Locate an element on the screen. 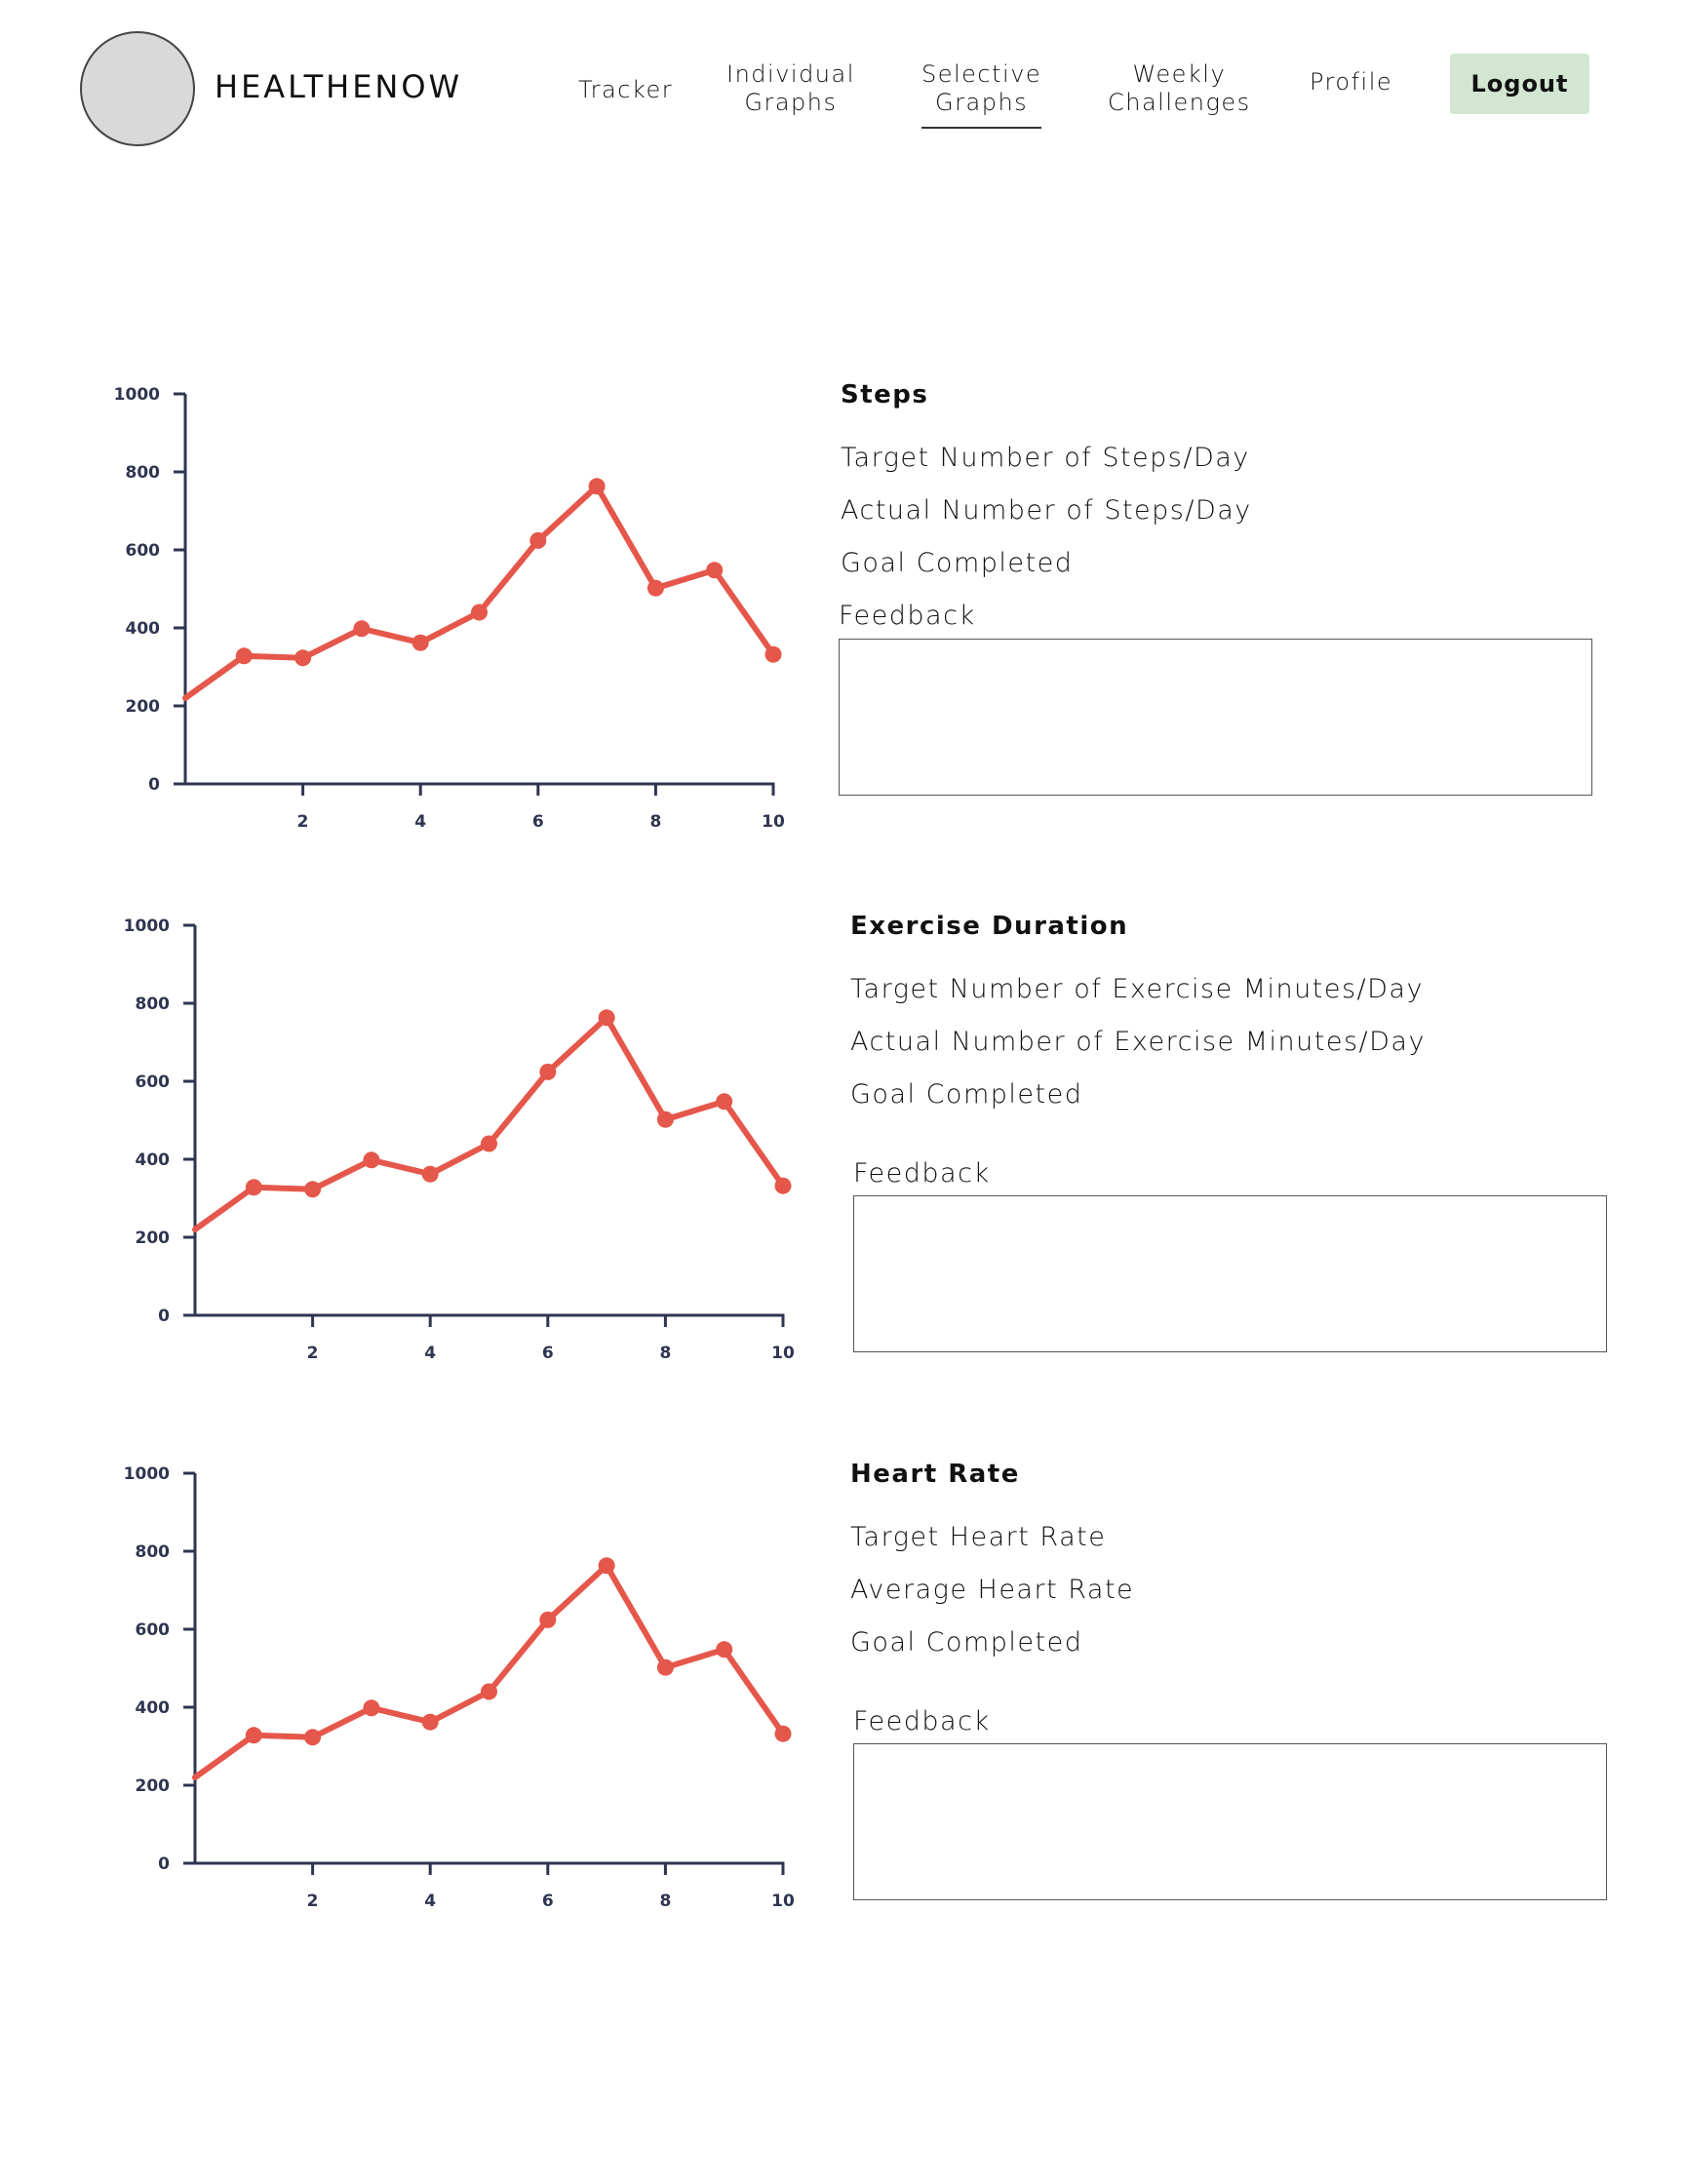  exercise-duration-chart: 0 200 400 600 800 1000 2 4 6 8 10 is located at coordinates (460, 1139).